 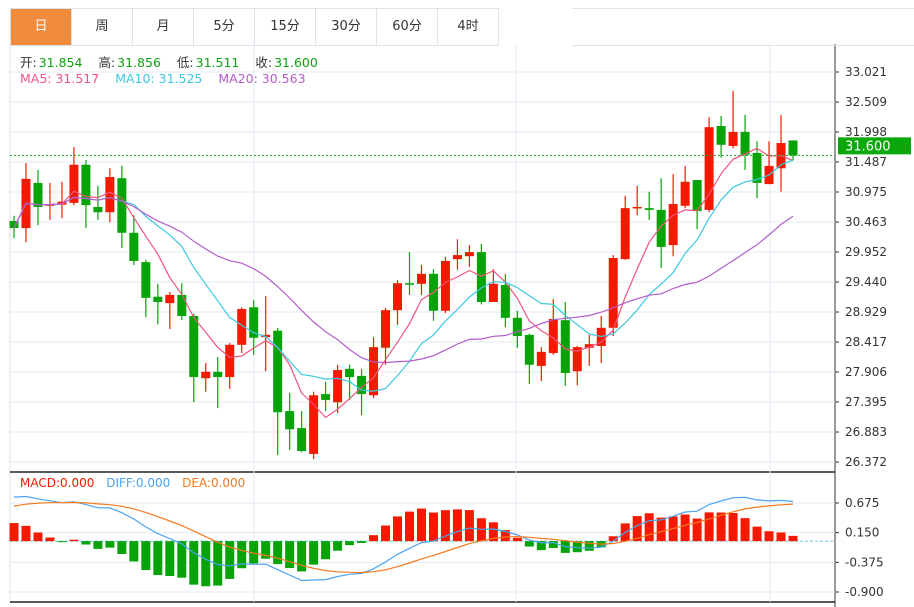 I want to click on tabs-filler, so click(x=743, y=27).